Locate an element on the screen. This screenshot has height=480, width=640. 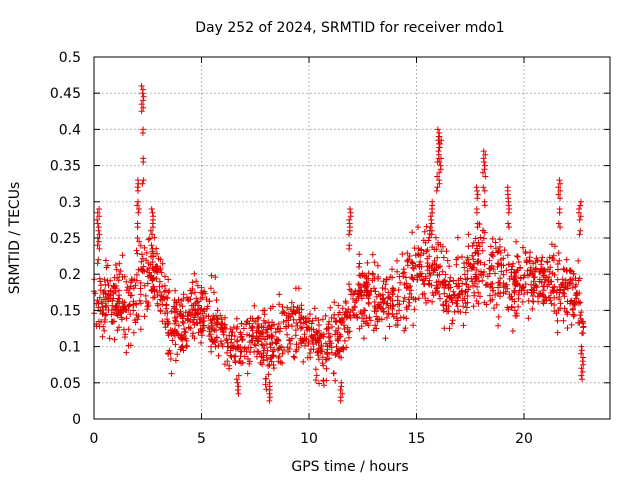
y-tick-label: 0 is located at coordinates (76, 420).